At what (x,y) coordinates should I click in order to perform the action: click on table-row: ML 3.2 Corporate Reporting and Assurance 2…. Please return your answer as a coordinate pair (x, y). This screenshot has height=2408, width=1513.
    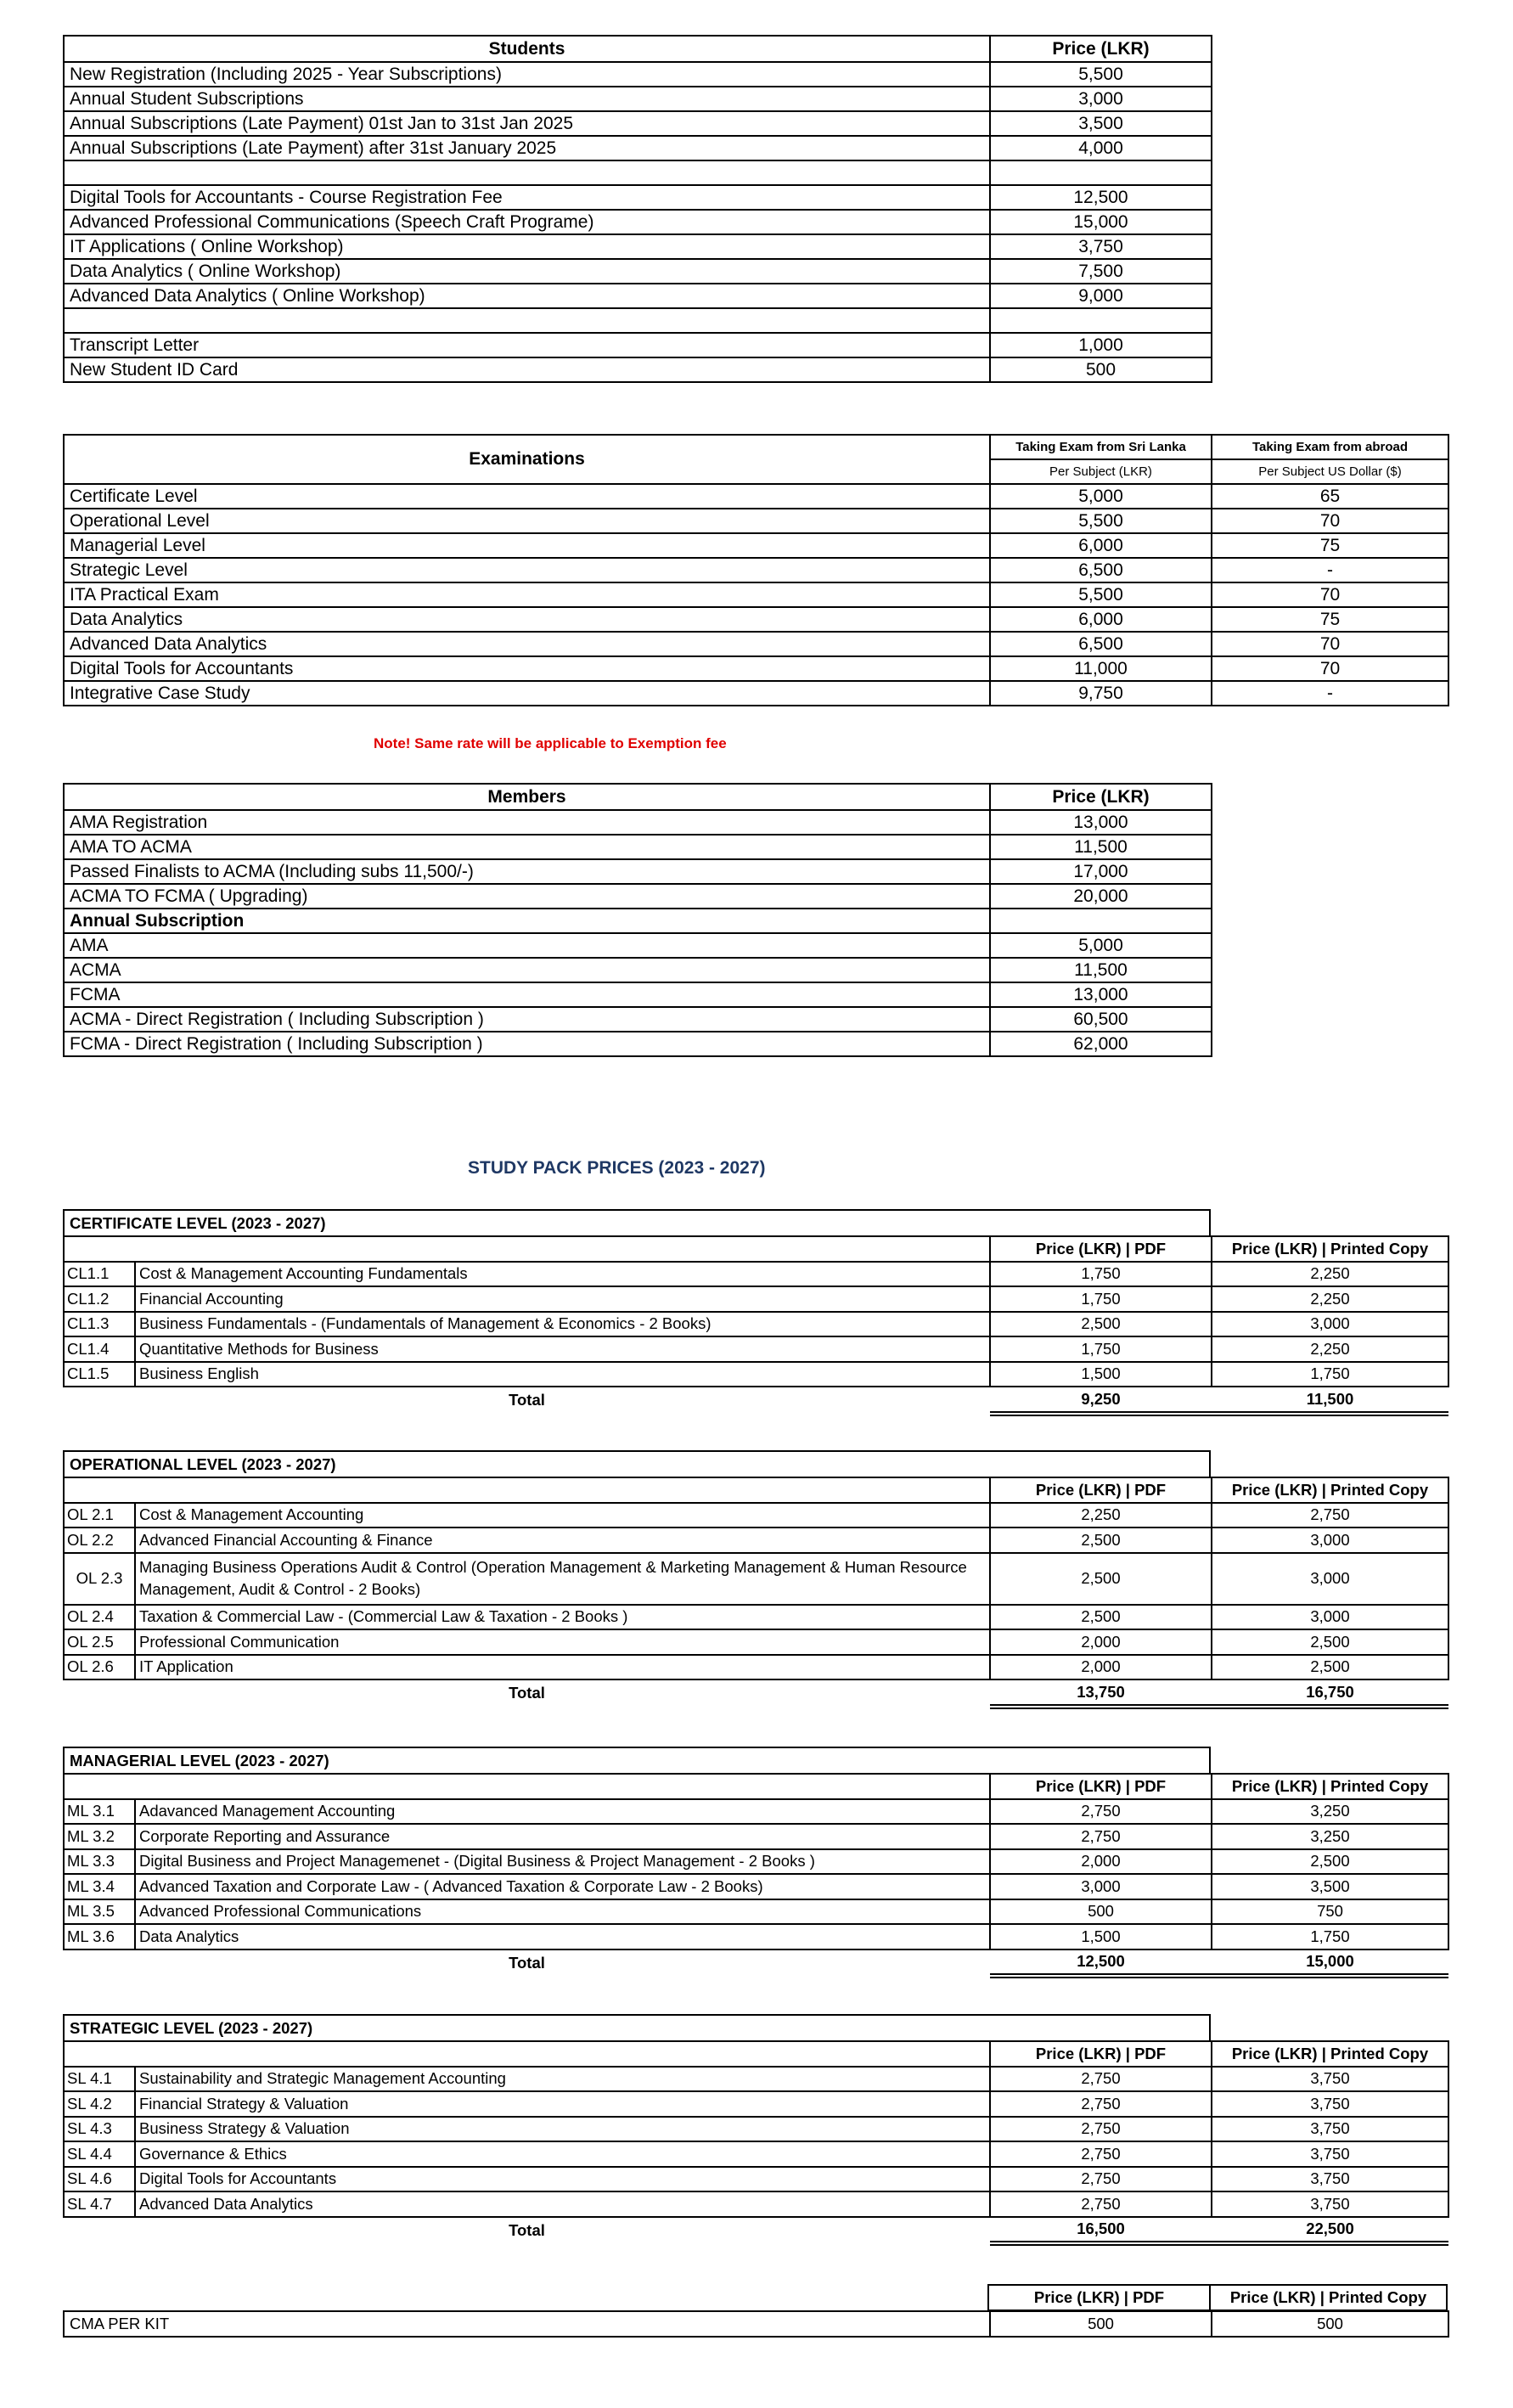
    Looking at the image, I should click on (756, 1836).